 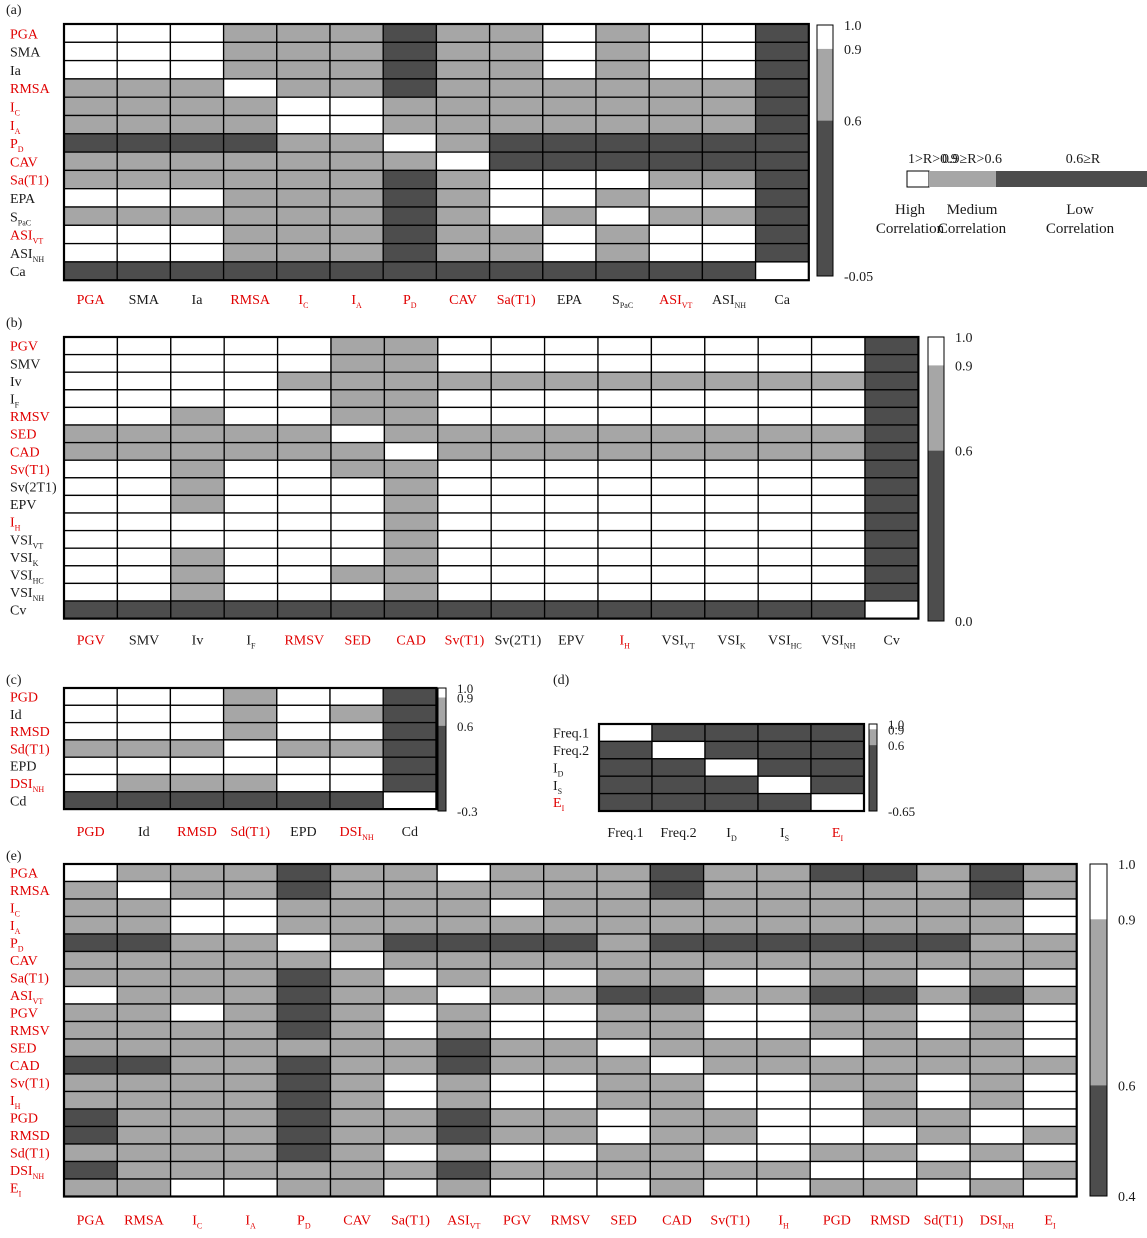 I want to click on row-label: IA, so click(x=15, y=927).